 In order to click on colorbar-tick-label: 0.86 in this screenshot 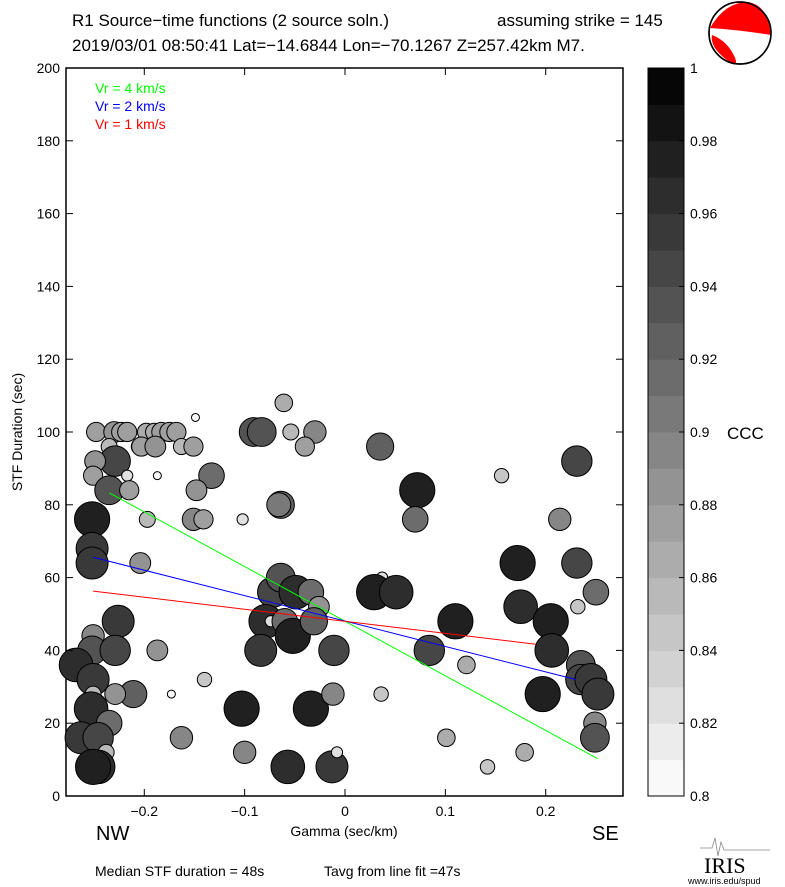, I will do `click(703, 578)`.